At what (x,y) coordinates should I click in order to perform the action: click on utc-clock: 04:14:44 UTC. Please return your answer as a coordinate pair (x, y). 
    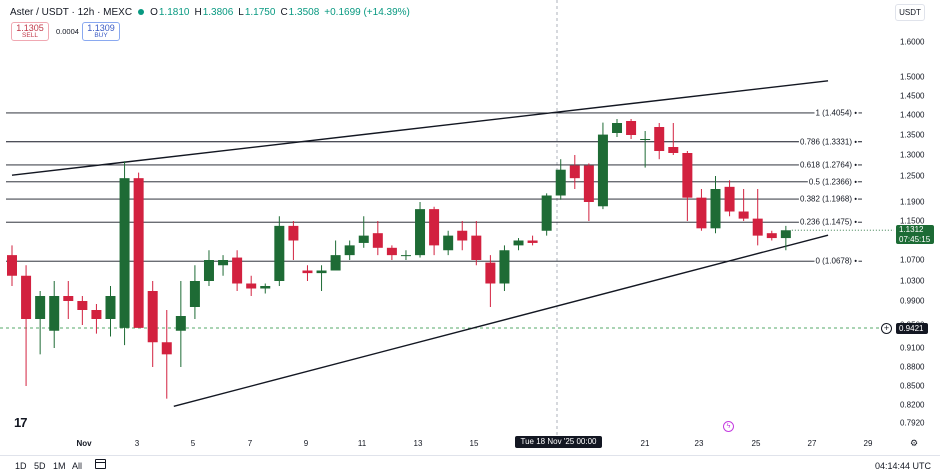
    Looking at the image, I should click on (903, 466).